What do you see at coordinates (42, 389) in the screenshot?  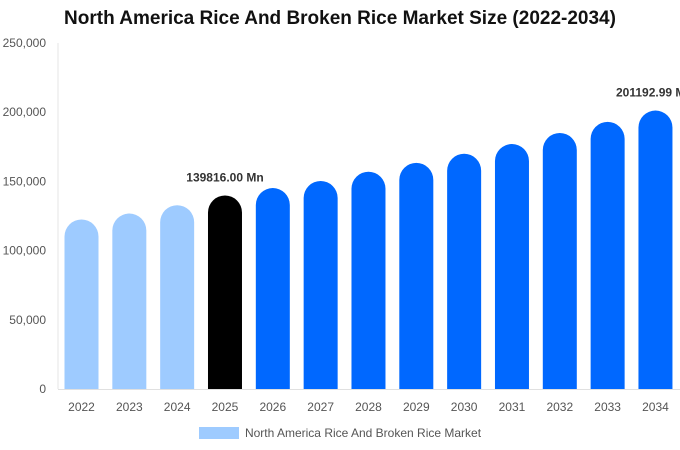 I see `y-tick-label: 0` at bounding box center [42, 389].